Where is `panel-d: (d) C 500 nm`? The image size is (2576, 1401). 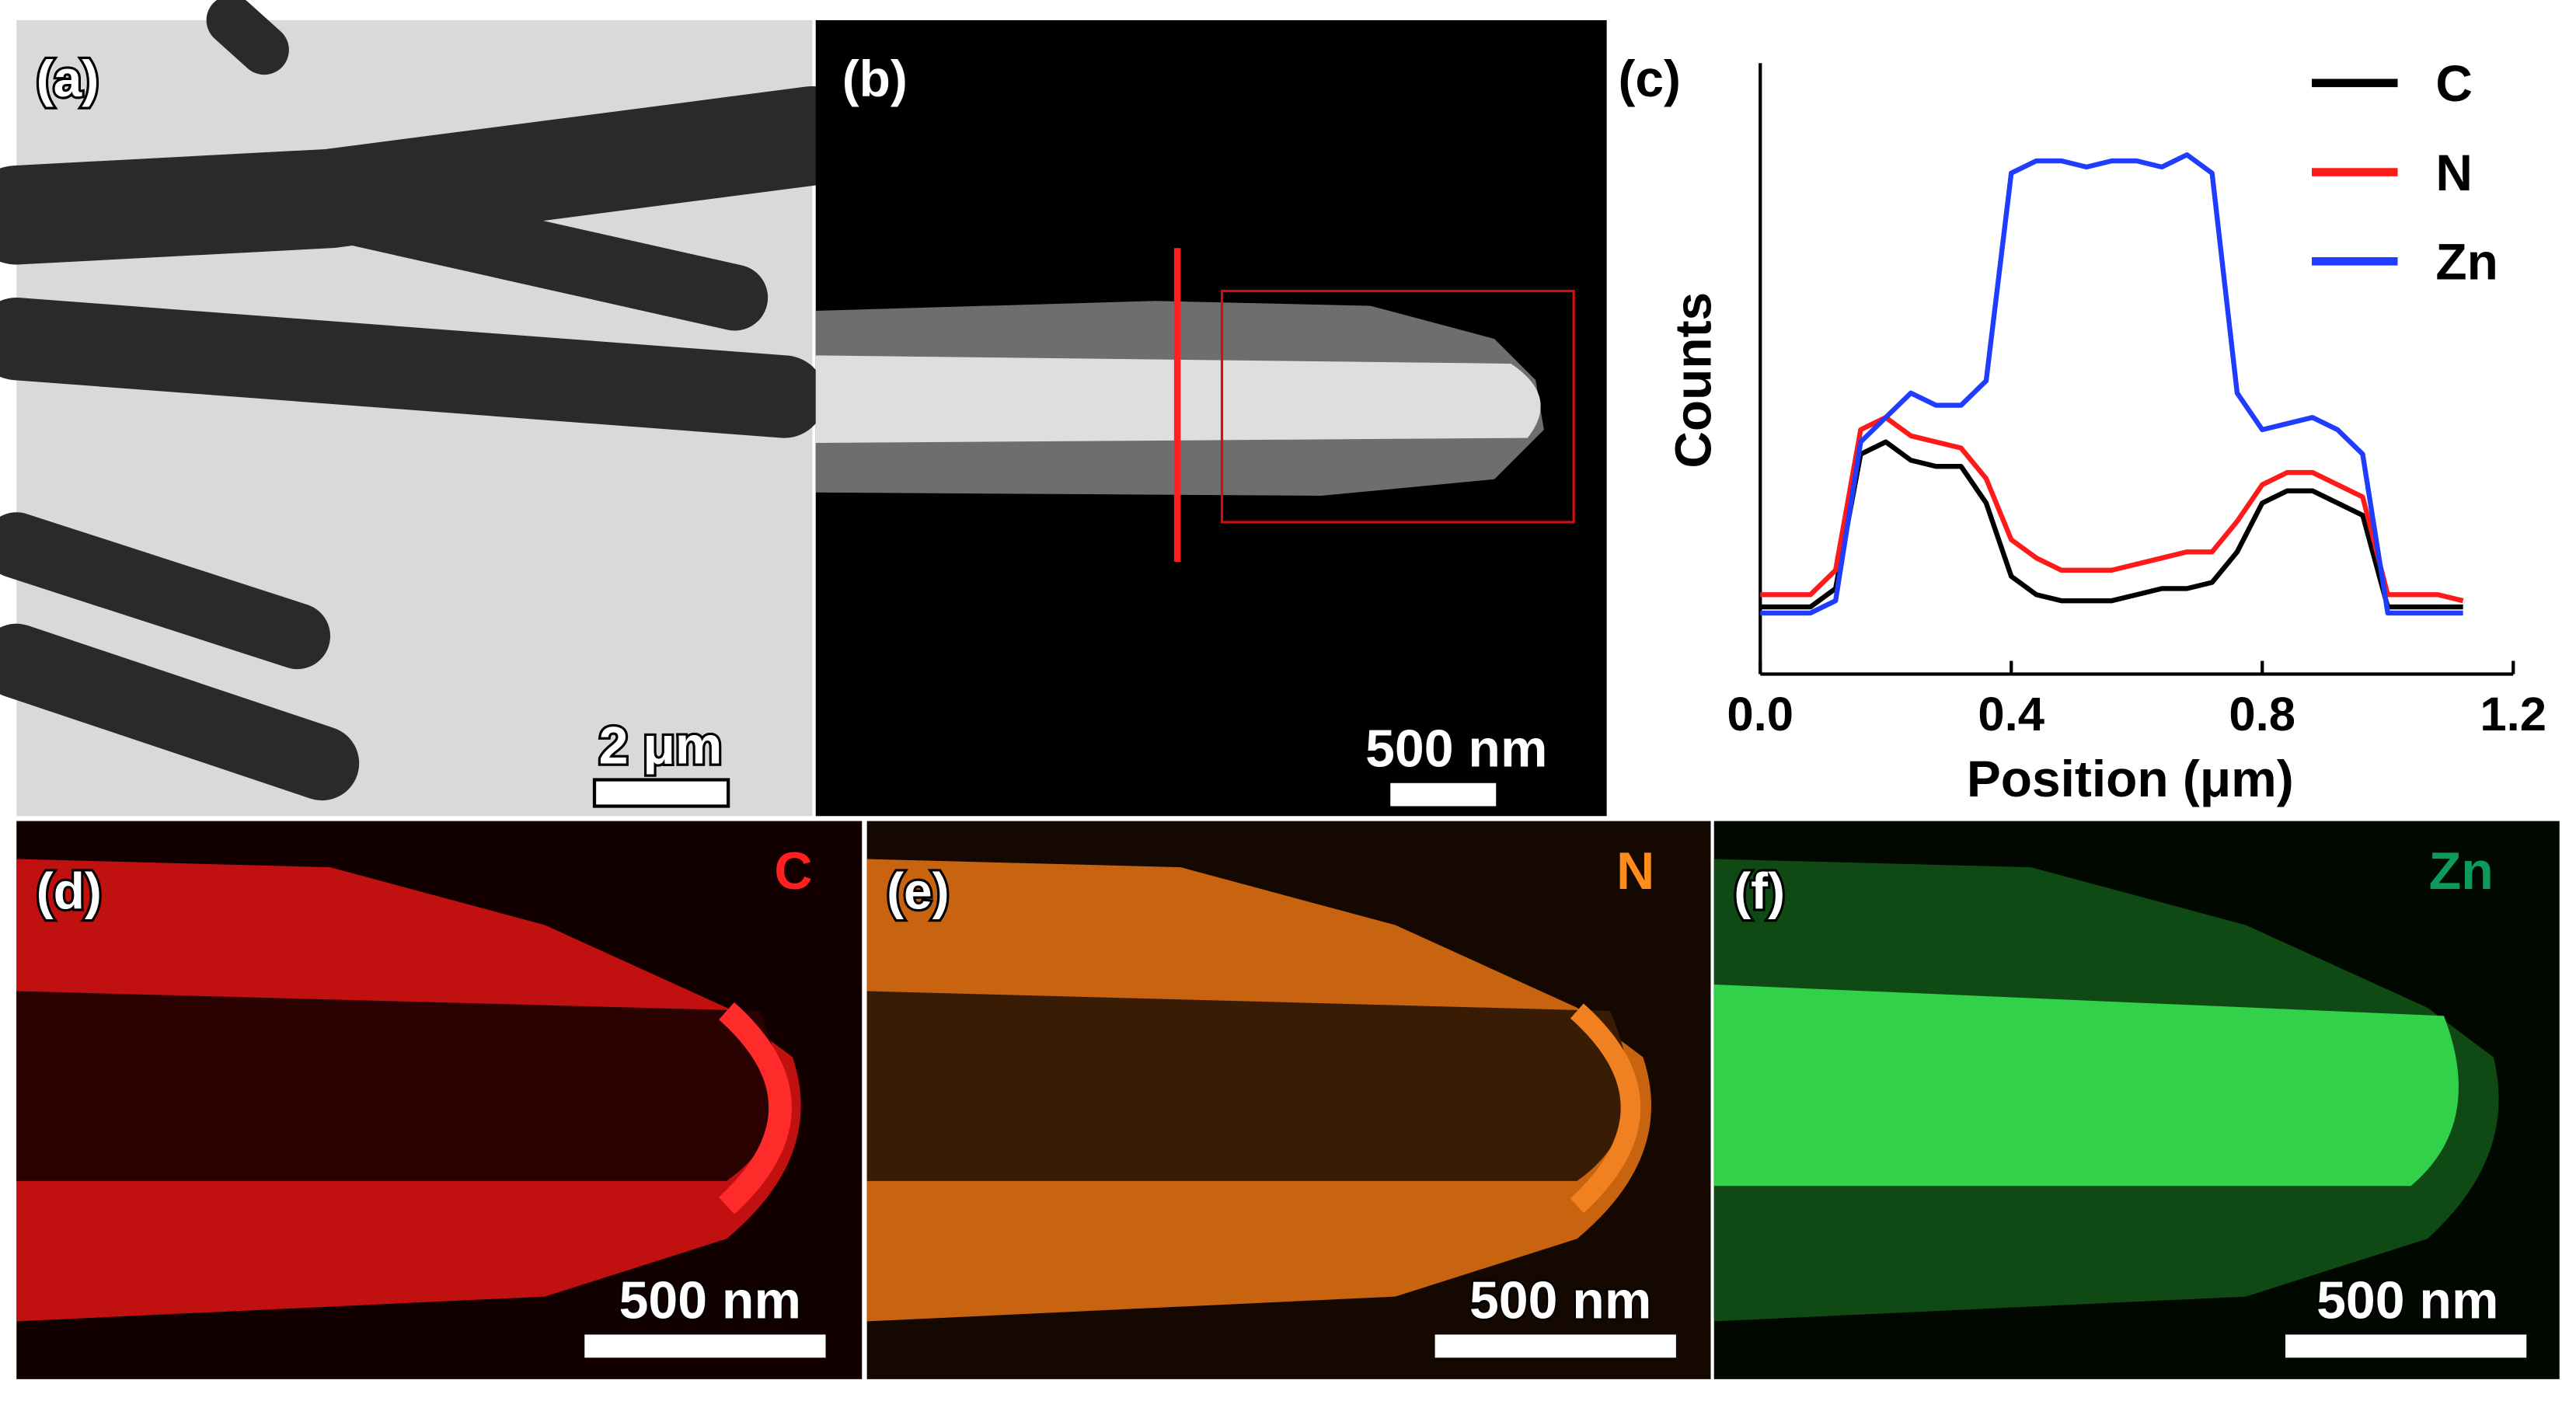 panel-d: (d) C 500 nm is located at coordinates (439, 1100).